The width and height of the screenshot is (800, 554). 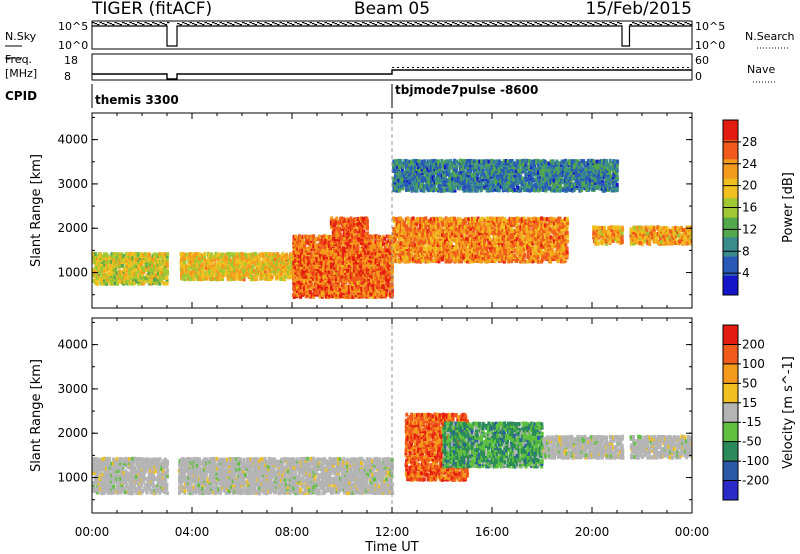 I want to click on freq-tick: 18, so click(x=71, y=60).